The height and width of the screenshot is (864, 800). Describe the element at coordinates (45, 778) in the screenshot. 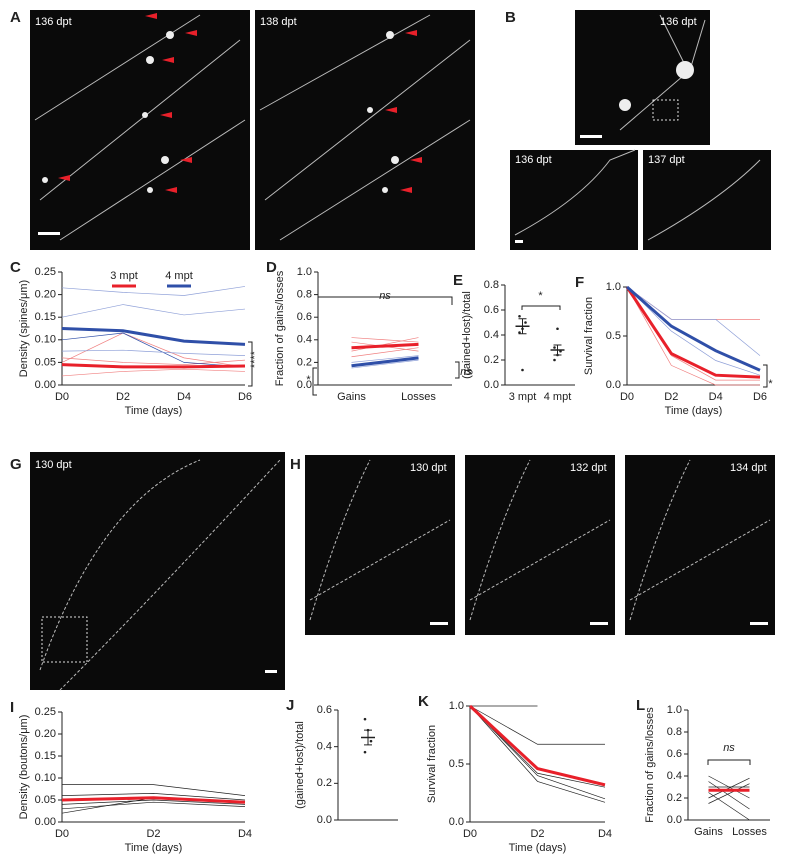

I see `y-tick-label: 0.10` at that location.